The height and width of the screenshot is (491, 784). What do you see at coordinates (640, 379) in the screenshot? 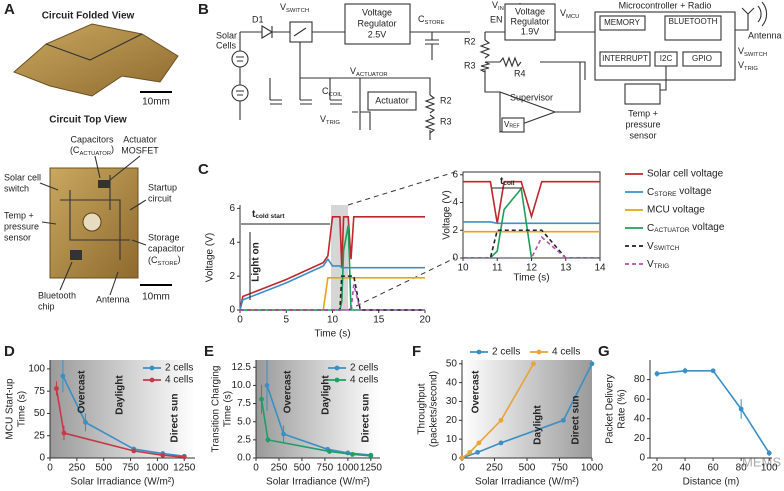
I see `y-tick-label: 80` at bounding box center [640, 379].